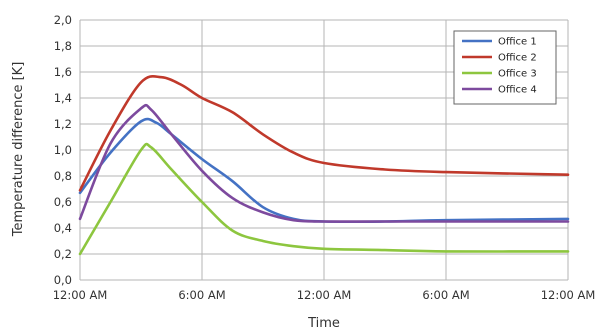 This screenshot has width=599, height=335. I want to click on y-tick-label: 1,2, so click(63, 124).